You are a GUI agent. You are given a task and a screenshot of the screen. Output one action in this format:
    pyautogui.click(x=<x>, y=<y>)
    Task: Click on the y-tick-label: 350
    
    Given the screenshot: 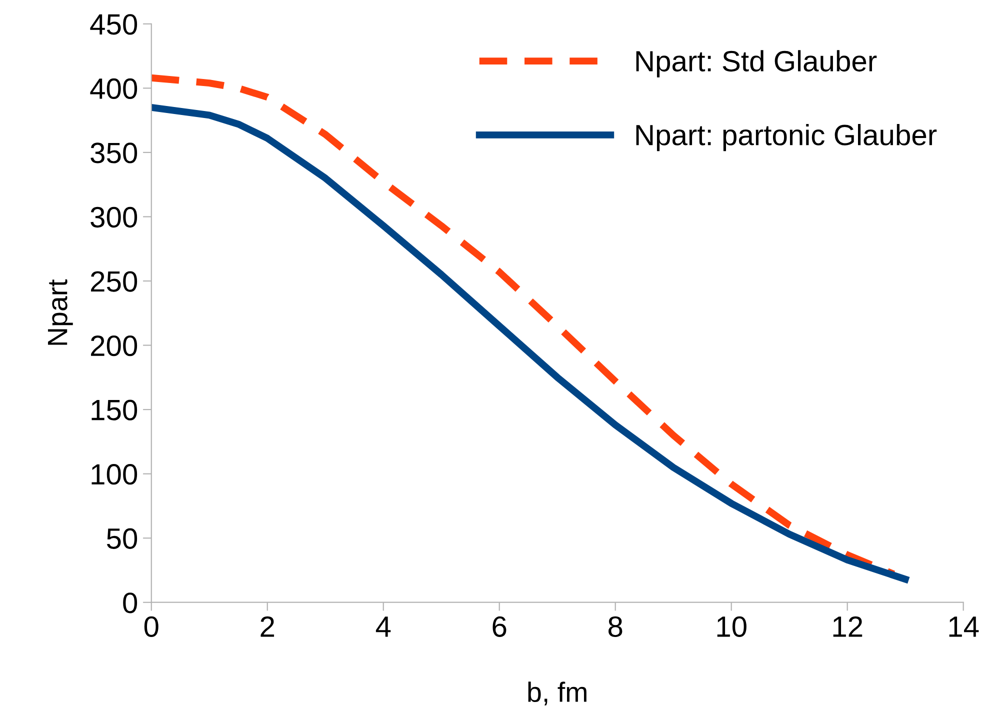 What is the action you would take?
    pyautogui.click(x=114, y=153)
    